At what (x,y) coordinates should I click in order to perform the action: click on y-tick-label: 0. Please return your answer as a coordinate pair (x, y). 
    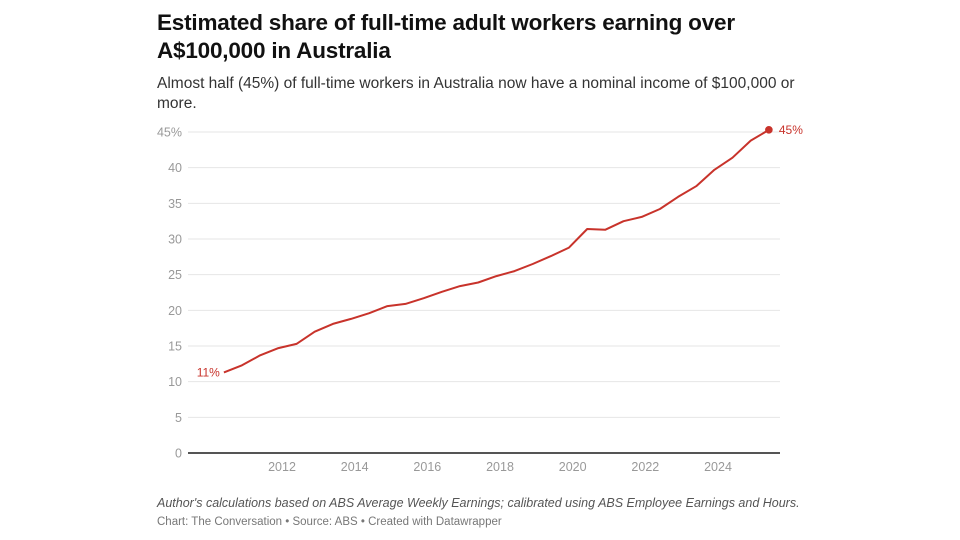
    Looking at the image, I should click on (178, 454).